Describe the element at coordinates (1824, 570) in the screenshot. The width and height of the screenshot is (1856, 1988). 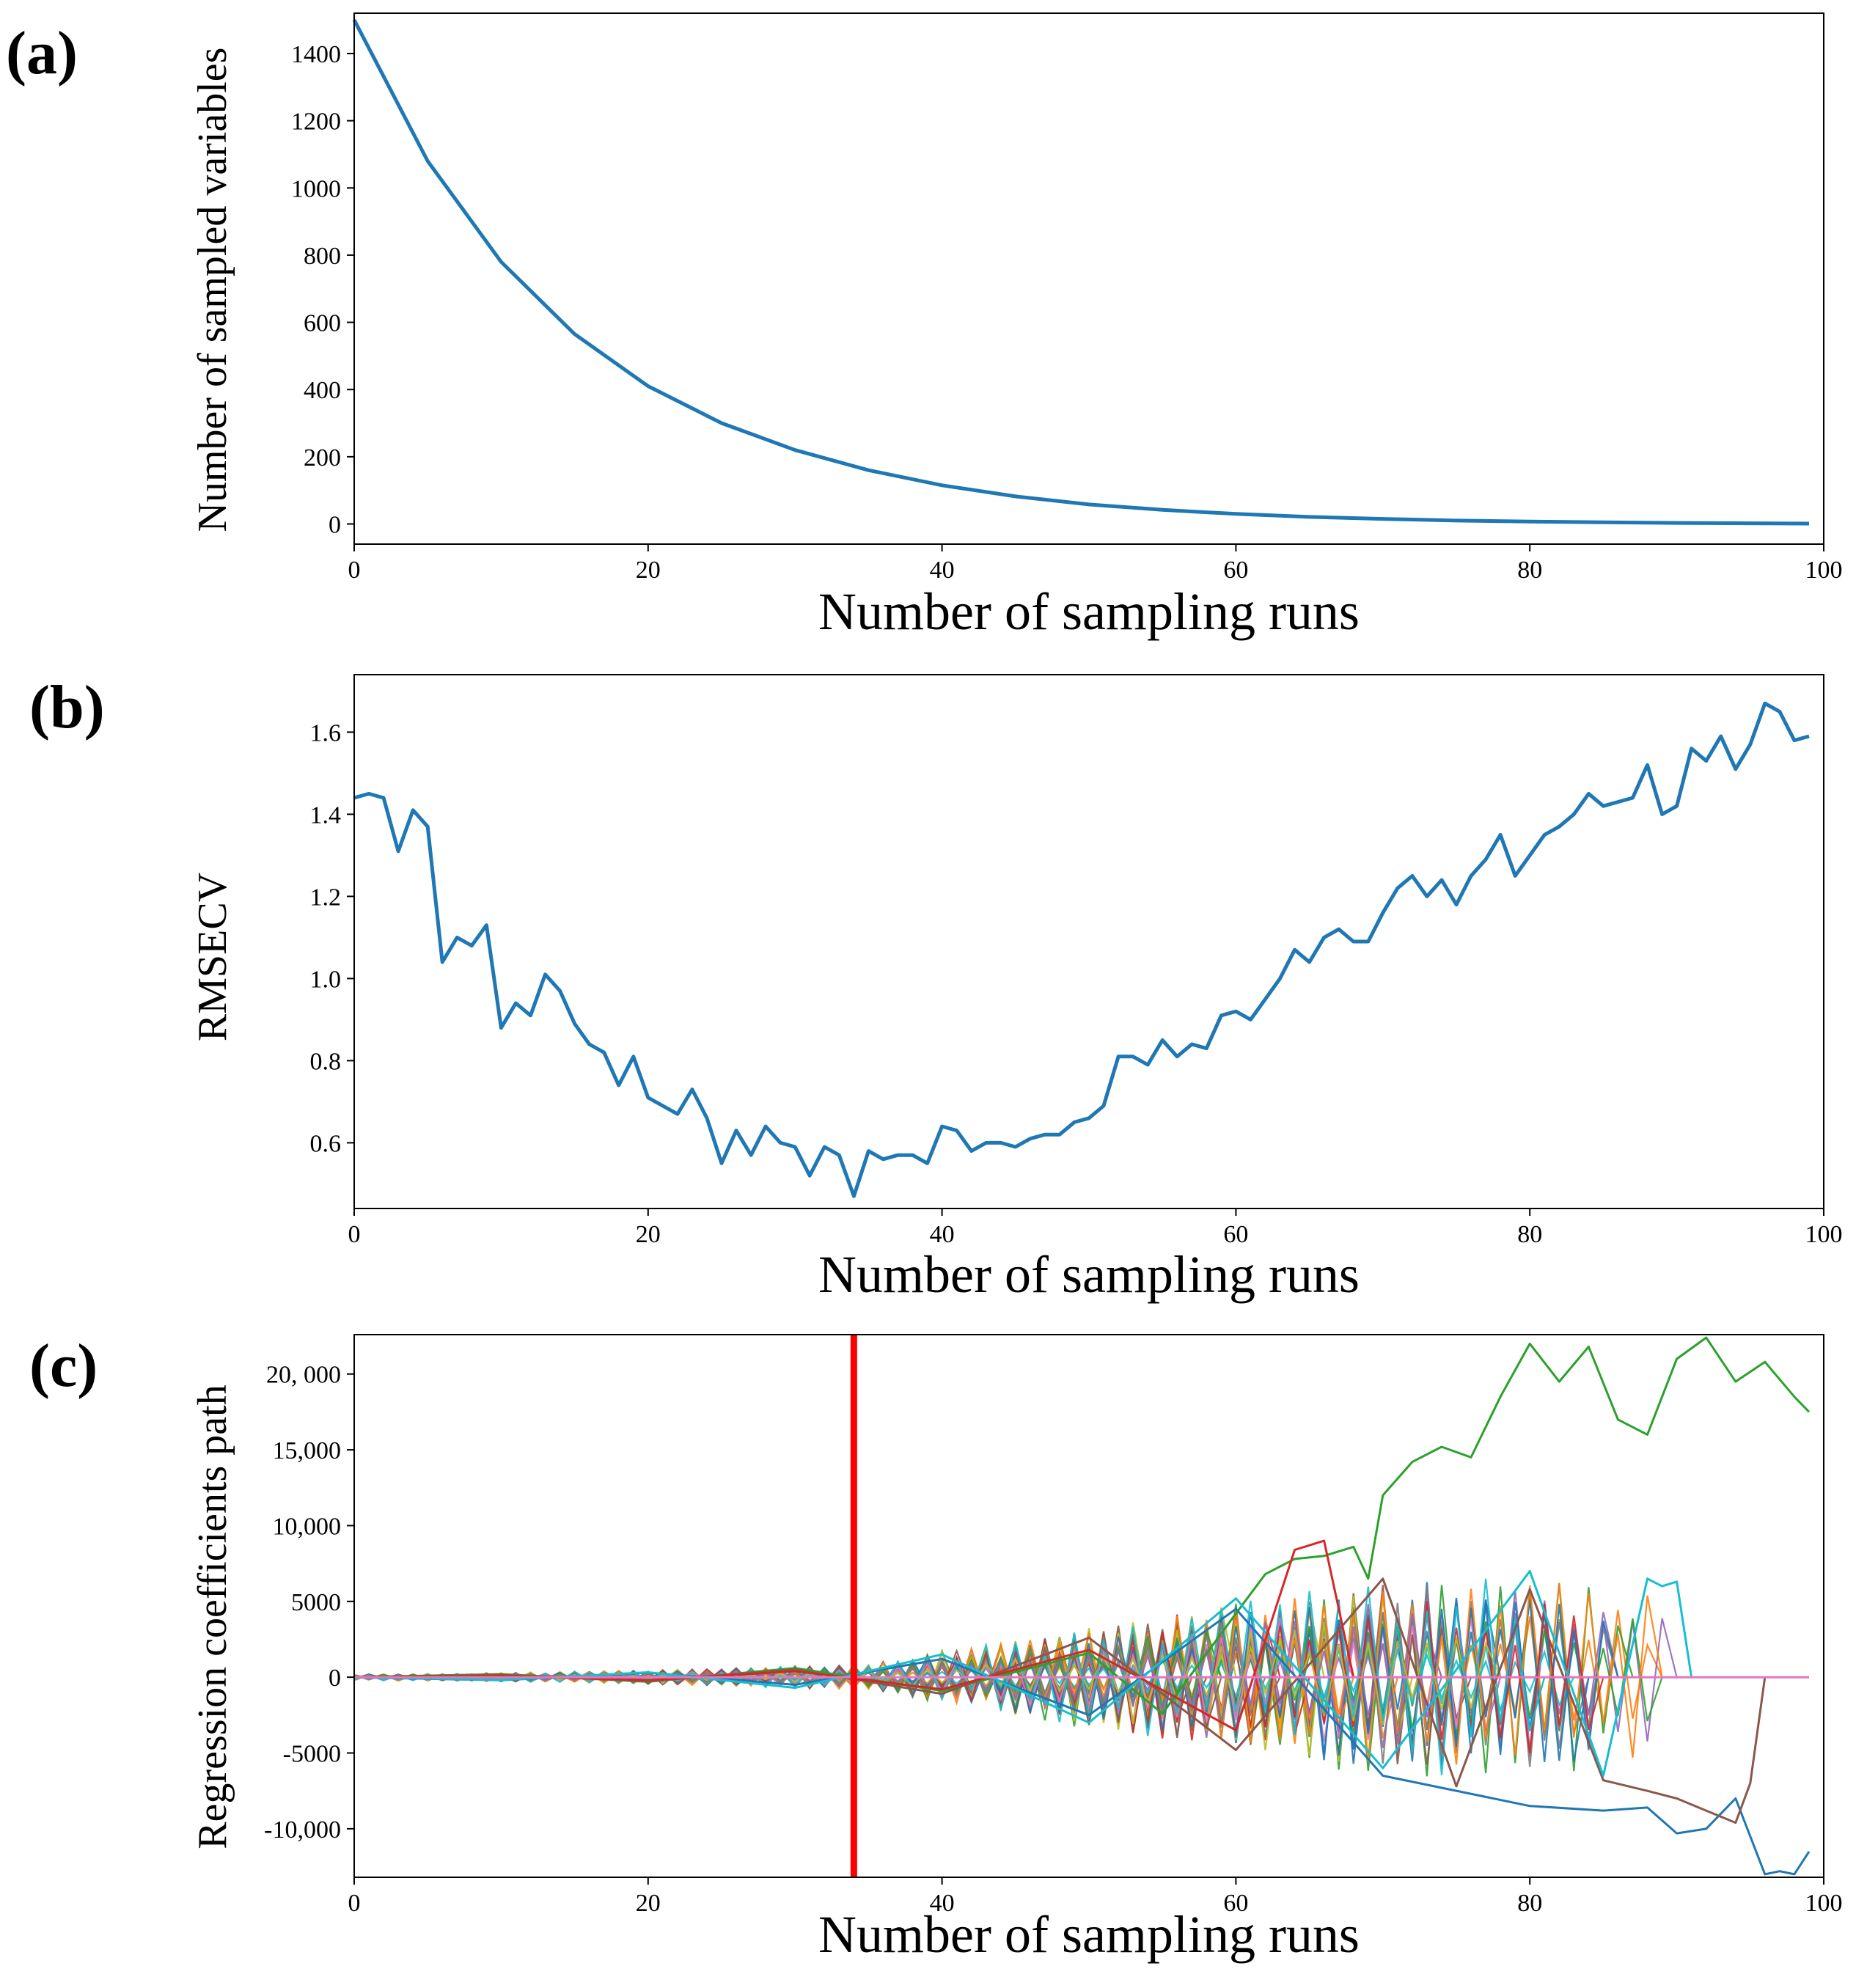
I see `panel-a-x-tick-label: 100` at that location.